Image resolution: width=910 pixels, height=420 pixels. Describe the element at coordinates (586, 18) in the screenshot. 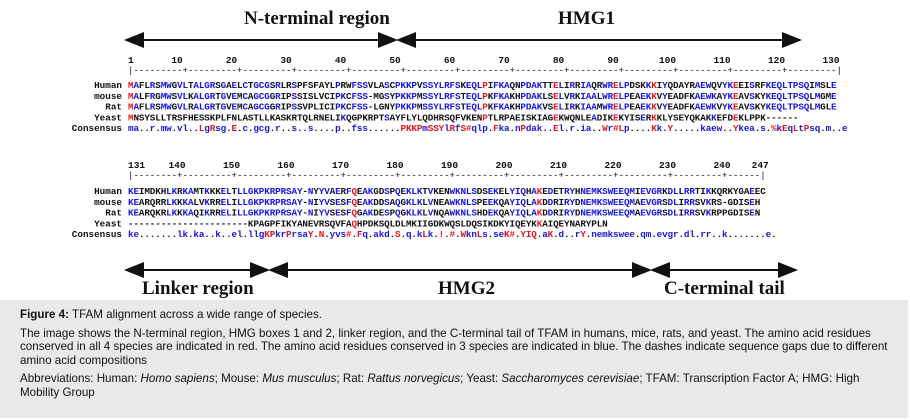

I see `region-label-hmg1: HMG1` at that location.